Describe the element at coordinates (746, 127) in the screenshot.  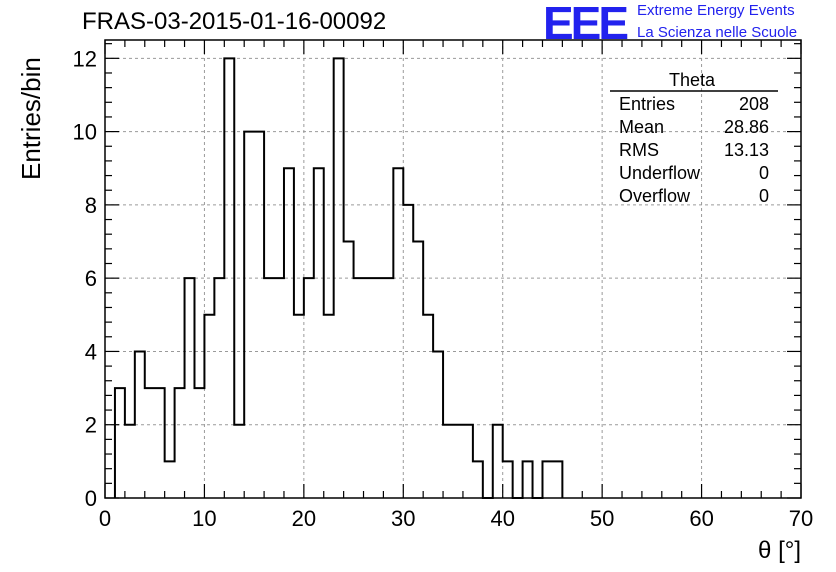
I see `stats-row-value: 28.86` at that location.